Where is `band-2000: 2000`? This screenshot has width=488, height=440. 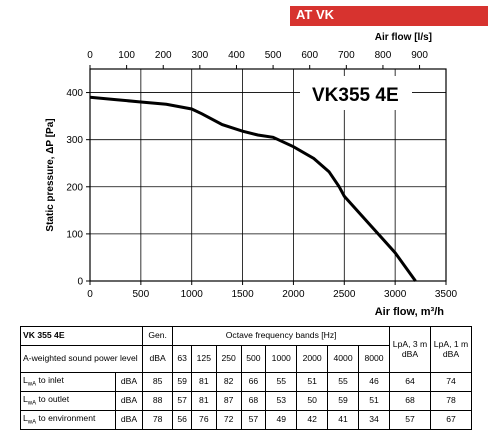
band-2000: 2000 is located at coordinates (312, 359).